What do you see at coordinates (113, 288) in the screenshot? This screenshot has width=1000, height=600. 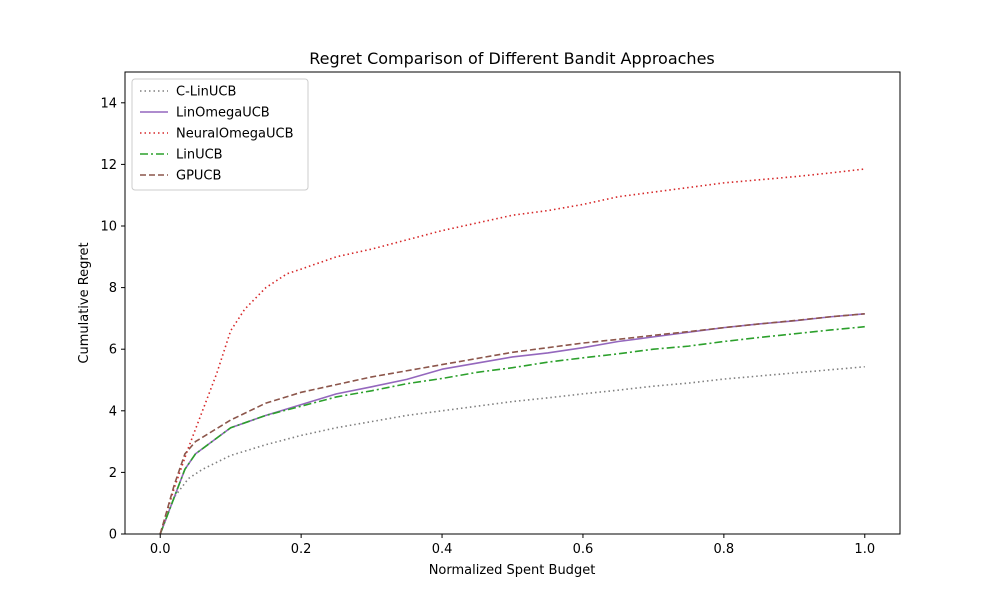 I see `y-tick-label: 8` at bounding box center [113, 288].